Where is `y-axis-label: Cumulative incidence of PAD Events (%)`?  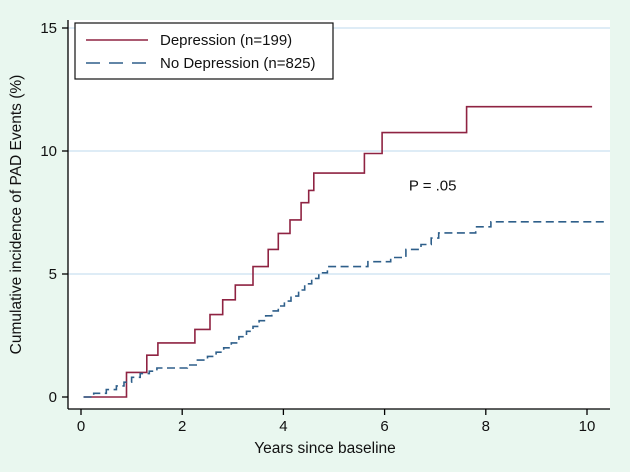 y-axis-label: Cumulative incidence of PAD Events (%) is located at coordinates (16, 215).